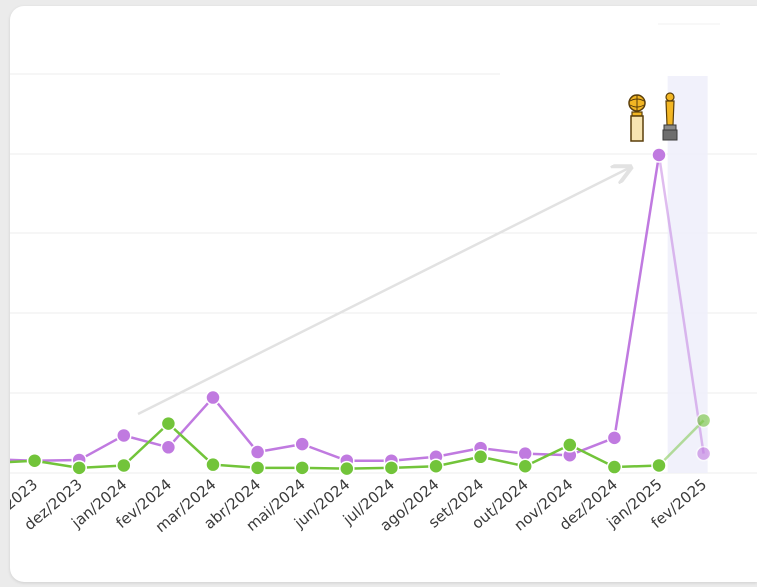 Image resolution: width=757 pixels, height=587 pixels. What do you see at coordinates (653, 117) in the screenshot?
I see `award-icons` at bounding box center [653, 117].